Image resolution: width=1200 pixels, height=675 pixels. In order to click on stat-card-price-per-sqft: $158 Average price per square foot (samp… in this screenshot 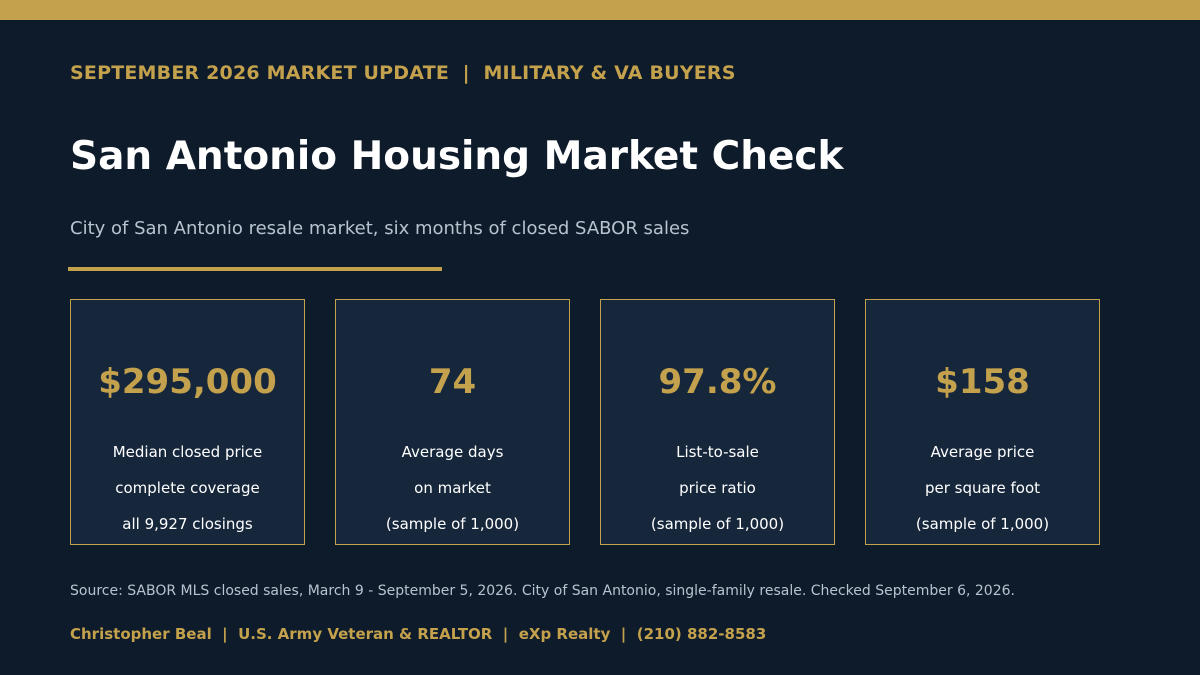, I will do `click(982, 422)`.